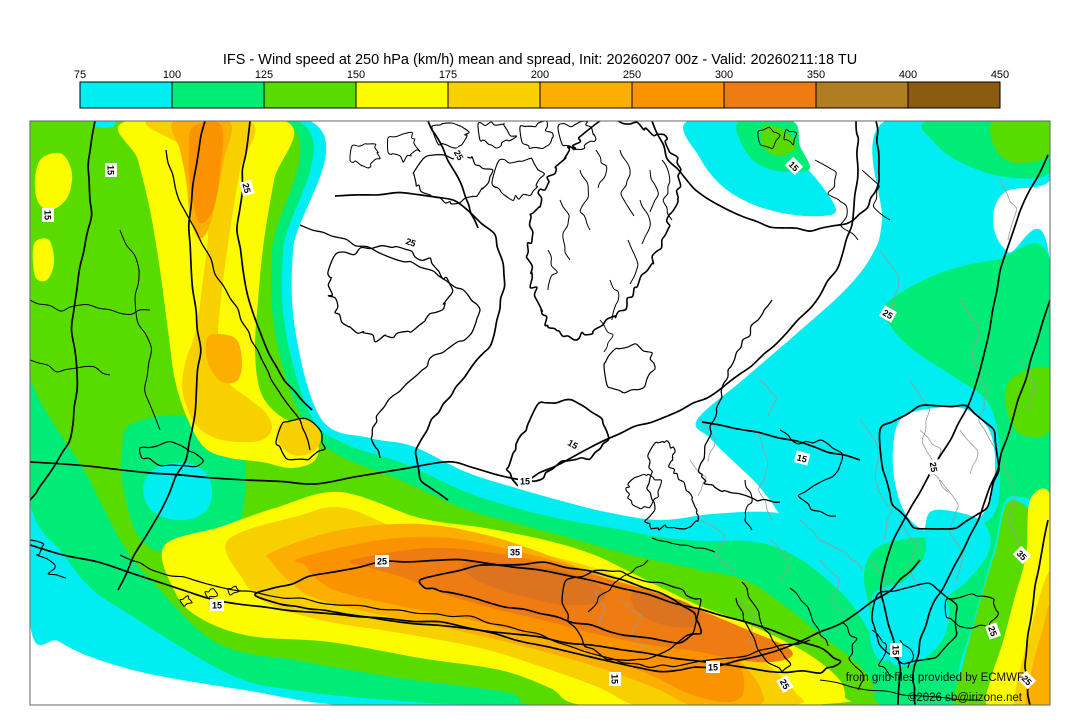 Image resolution: width=1080 pixels, height=723 pixels. I want to click on svg-text:from grib files provided by EC: from grib files provided by ECMWF, so click(935, 678).